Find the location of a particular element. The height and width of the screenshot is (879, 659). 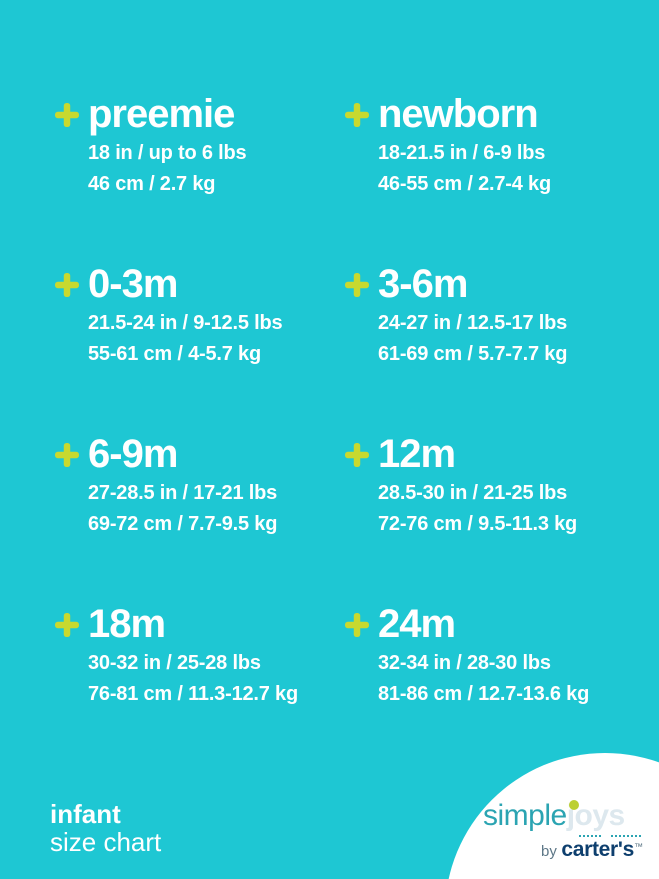

size-metric: 46 cm / 2.7 kg is located at coordinates (152, 184).